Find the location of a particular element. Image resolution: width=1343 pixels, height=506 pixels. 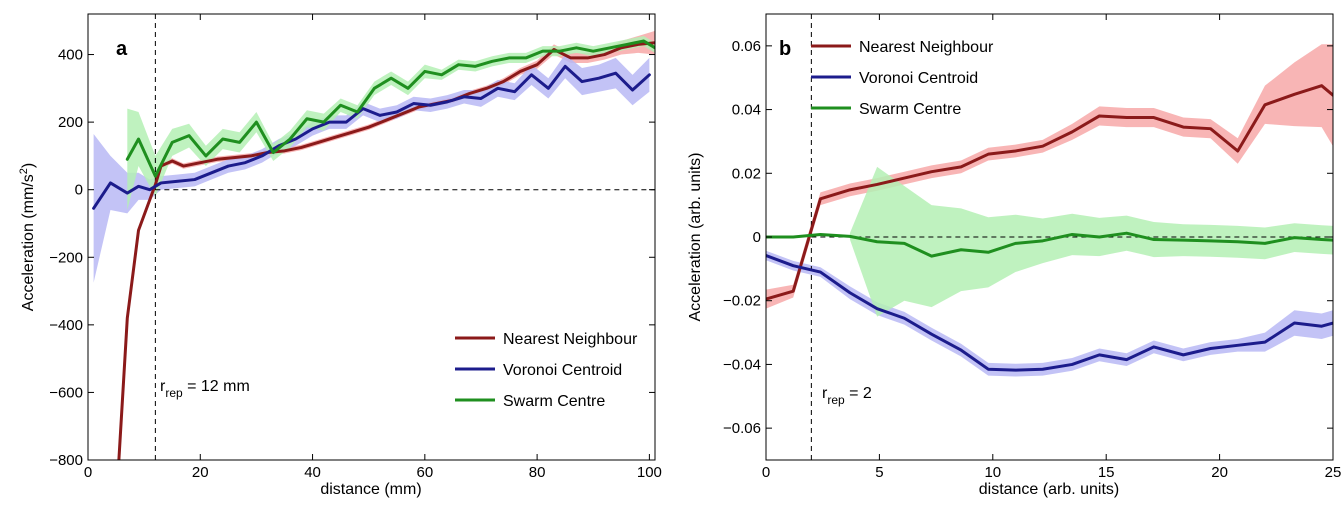

panel-label-a: a is located at coordinates (122, 49).